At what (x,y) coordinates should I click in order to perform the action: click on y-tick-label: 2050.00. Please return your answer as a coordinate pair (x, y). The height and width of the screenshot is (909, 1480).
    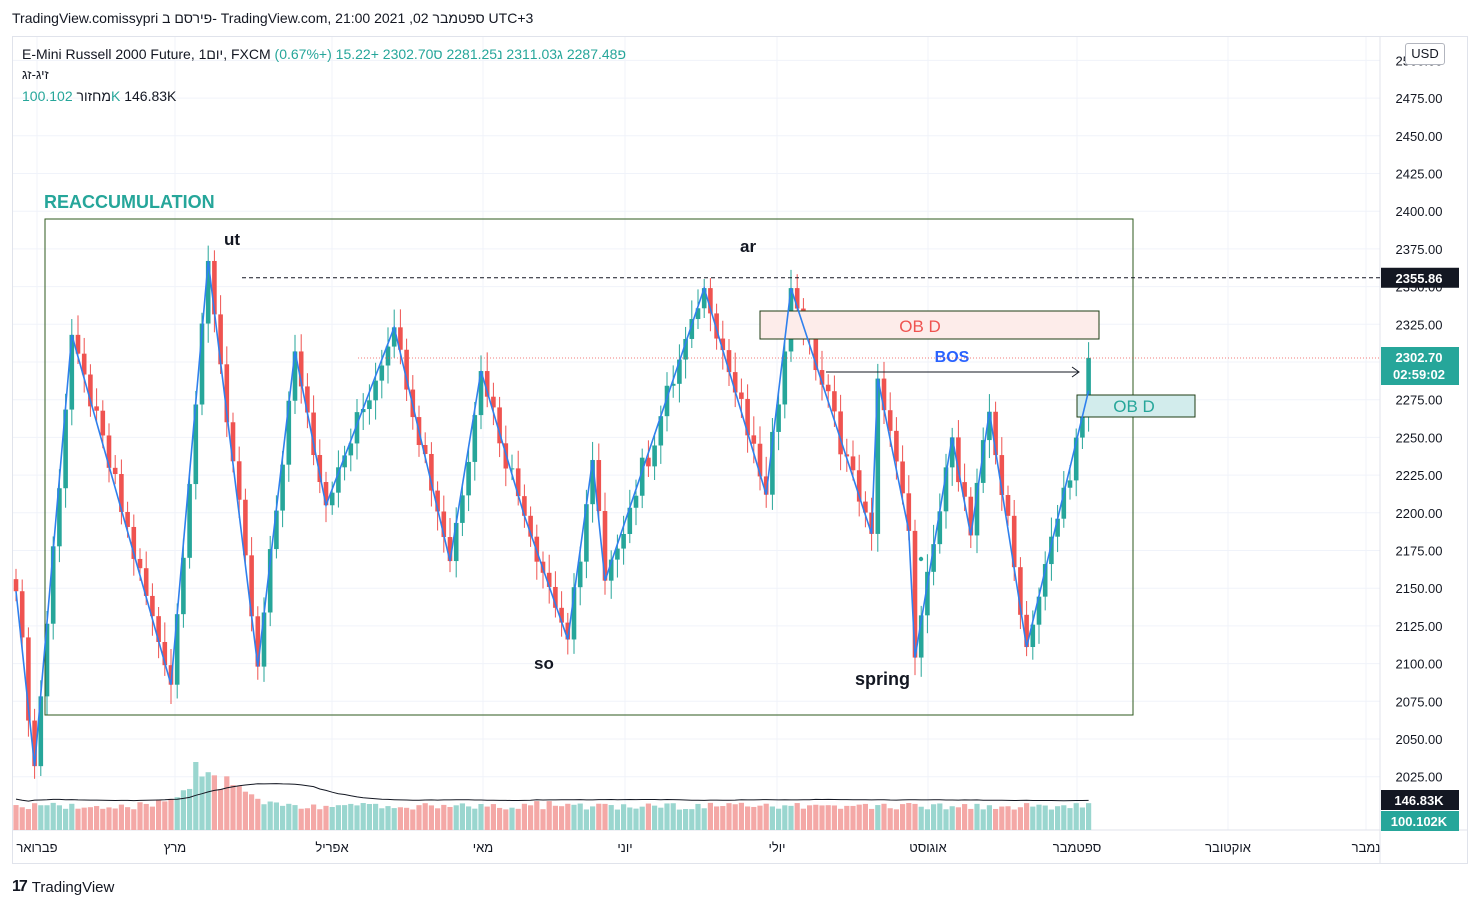
    Looking at the image, I should click on (1419, 739).